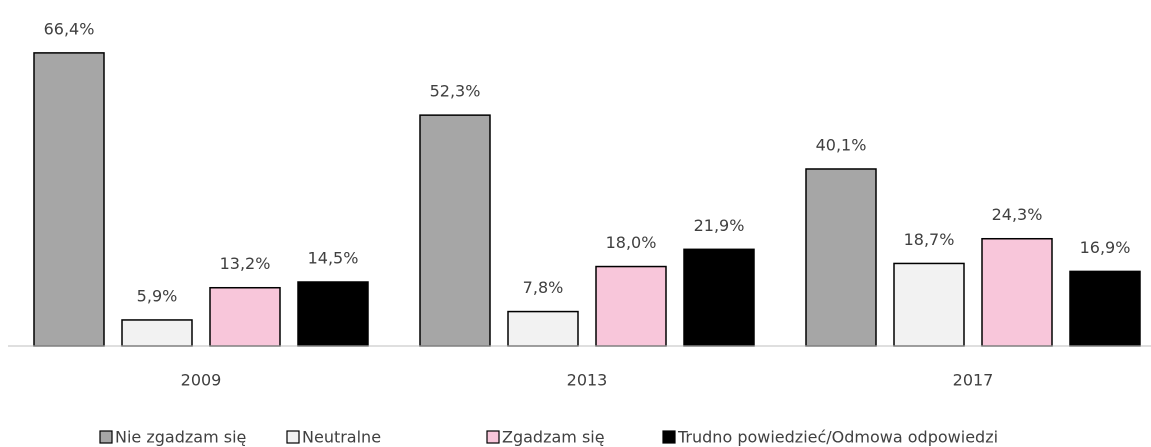 This screenshot has width=1151, height=447. Describe the element at coordinates (201, 380) in the screenshot. I see `x-tick-label: 2009` at that location.